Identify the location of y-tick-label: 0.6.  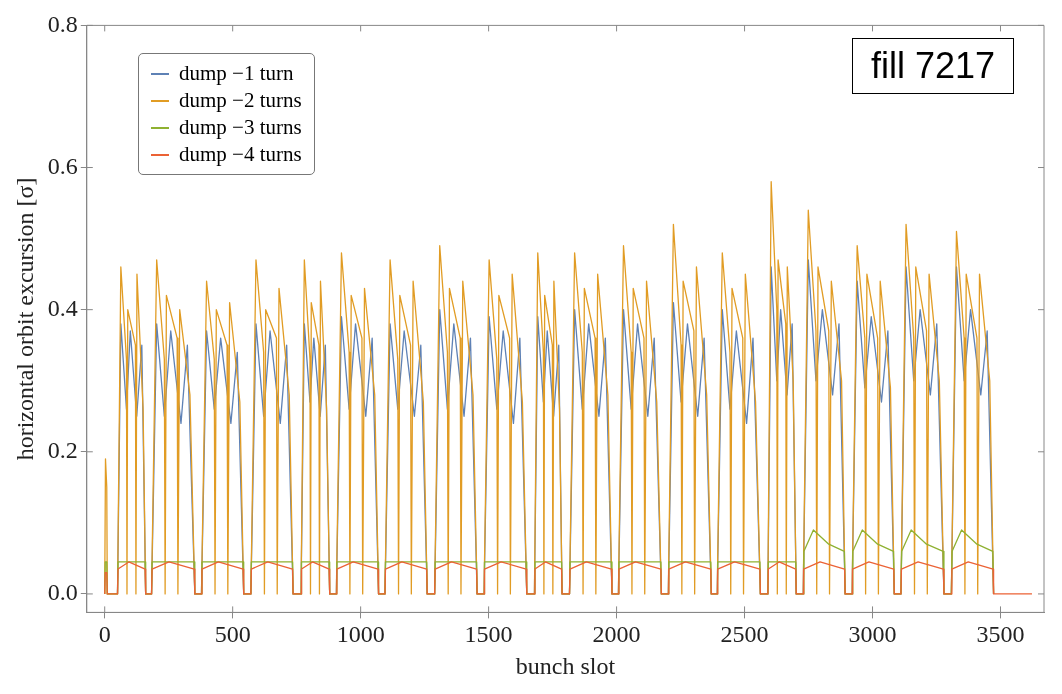
(62, 165).